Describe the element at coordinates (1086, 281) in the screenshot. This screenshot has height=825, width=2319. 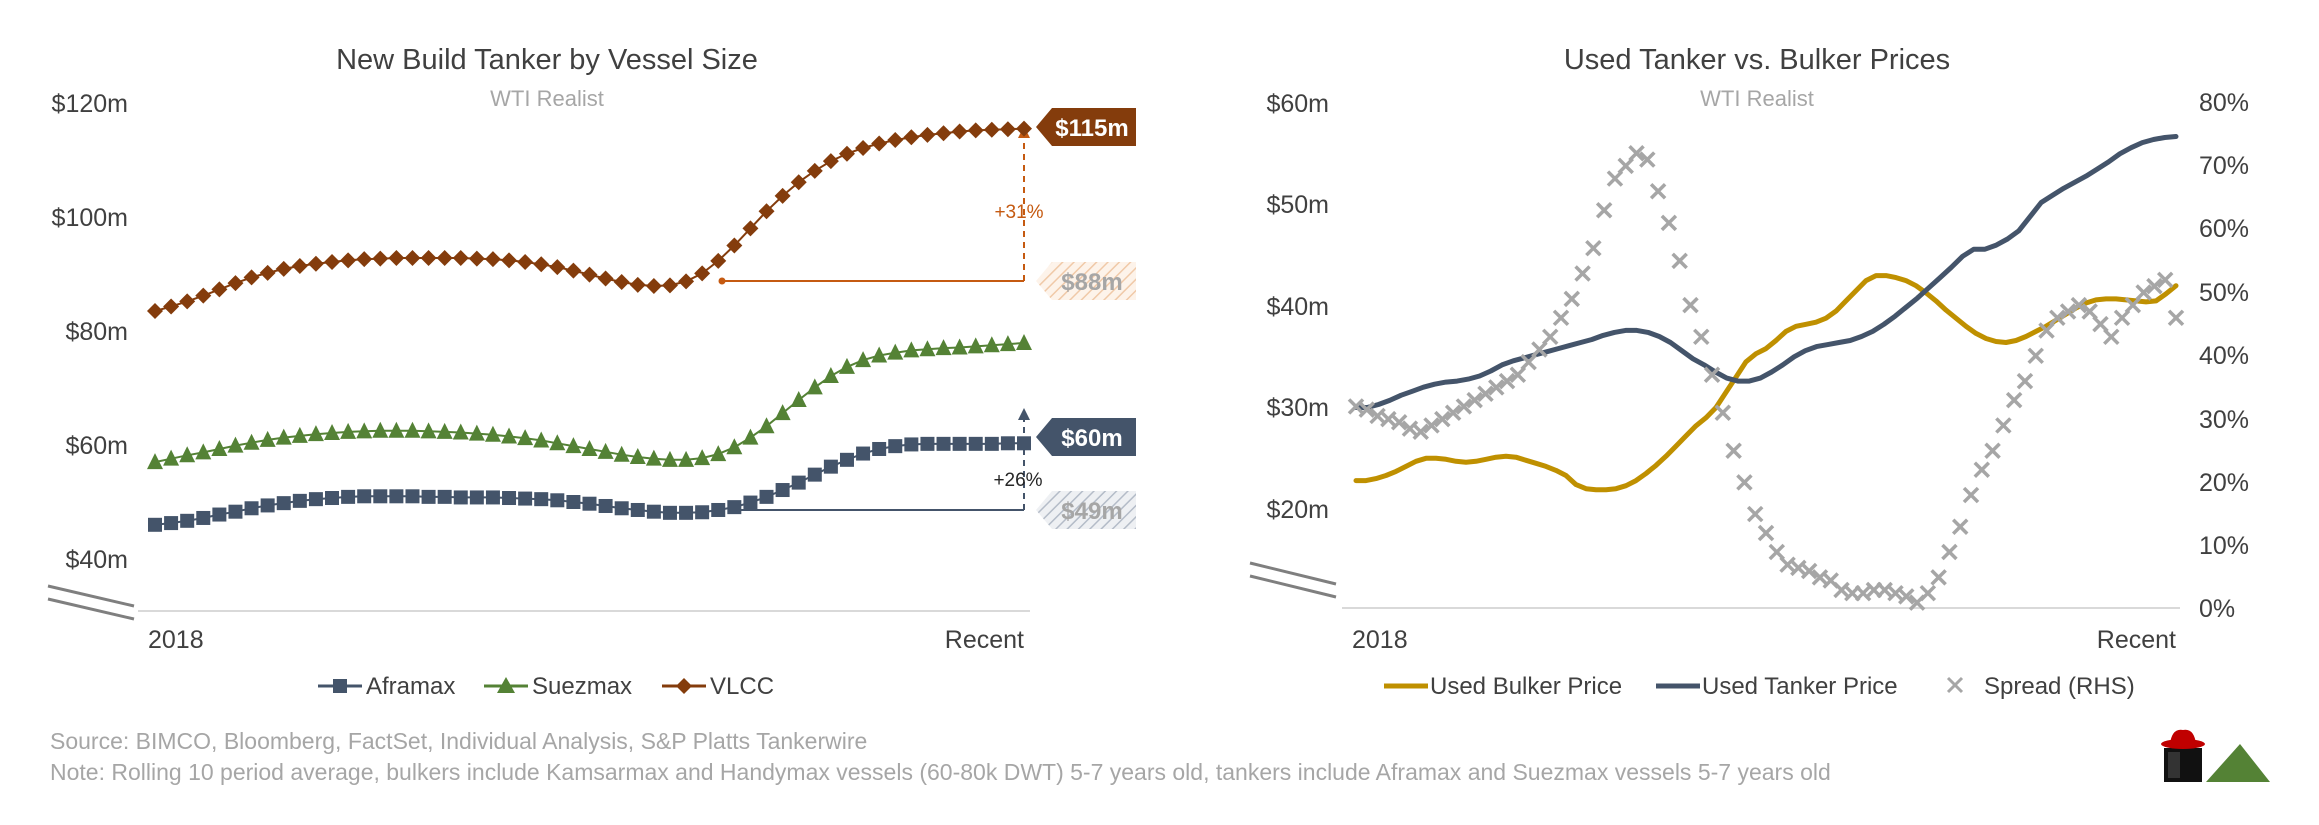
I see `vlcc-base-callout: $88m` at that location.